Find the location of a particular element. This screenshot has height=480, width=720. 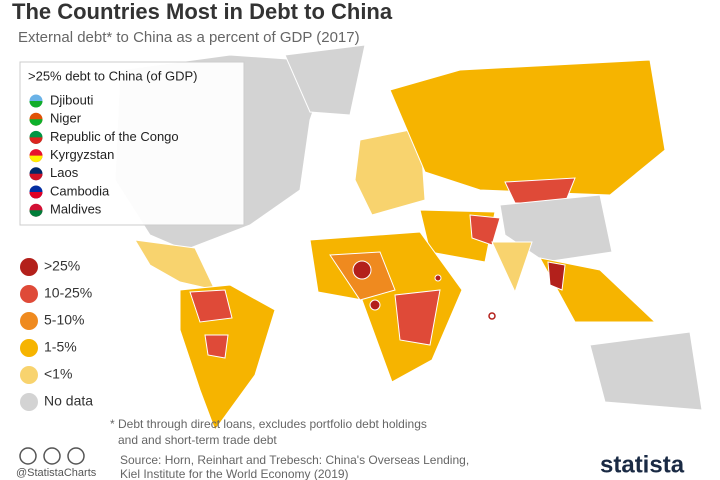

title: The Countries Most in Debt to China is located at coordinates (202, 12).